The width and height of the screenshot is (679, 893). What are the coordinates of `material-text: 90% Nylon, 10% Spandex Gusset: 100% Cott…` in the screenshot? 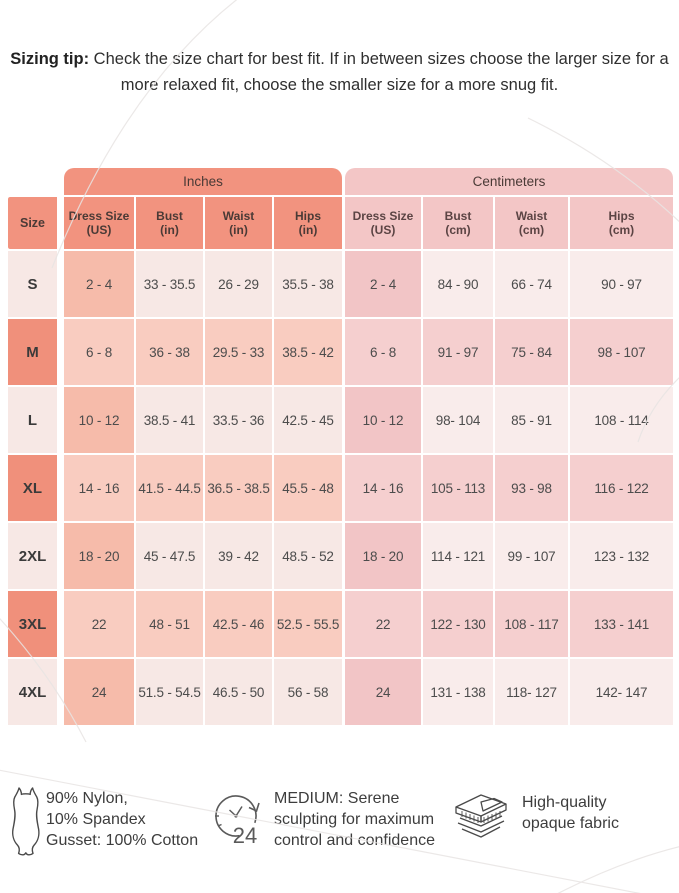 It's located at (122, 819).